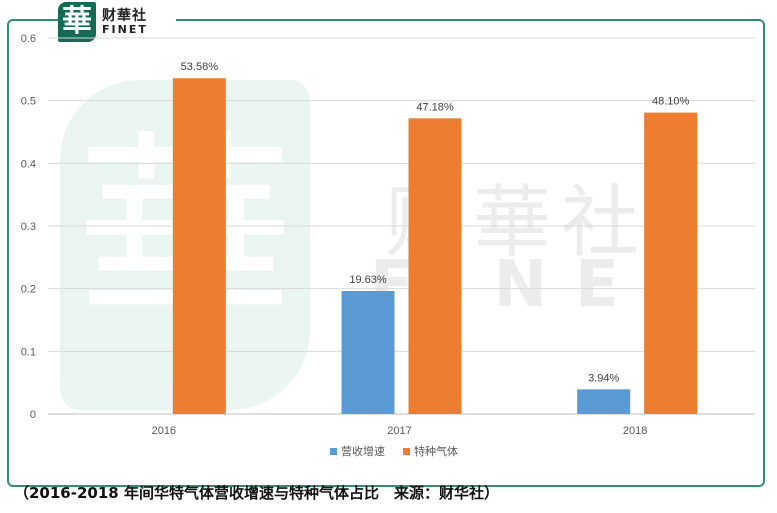  I want to click on y-tick-label: 0.5, so click(28, 102).